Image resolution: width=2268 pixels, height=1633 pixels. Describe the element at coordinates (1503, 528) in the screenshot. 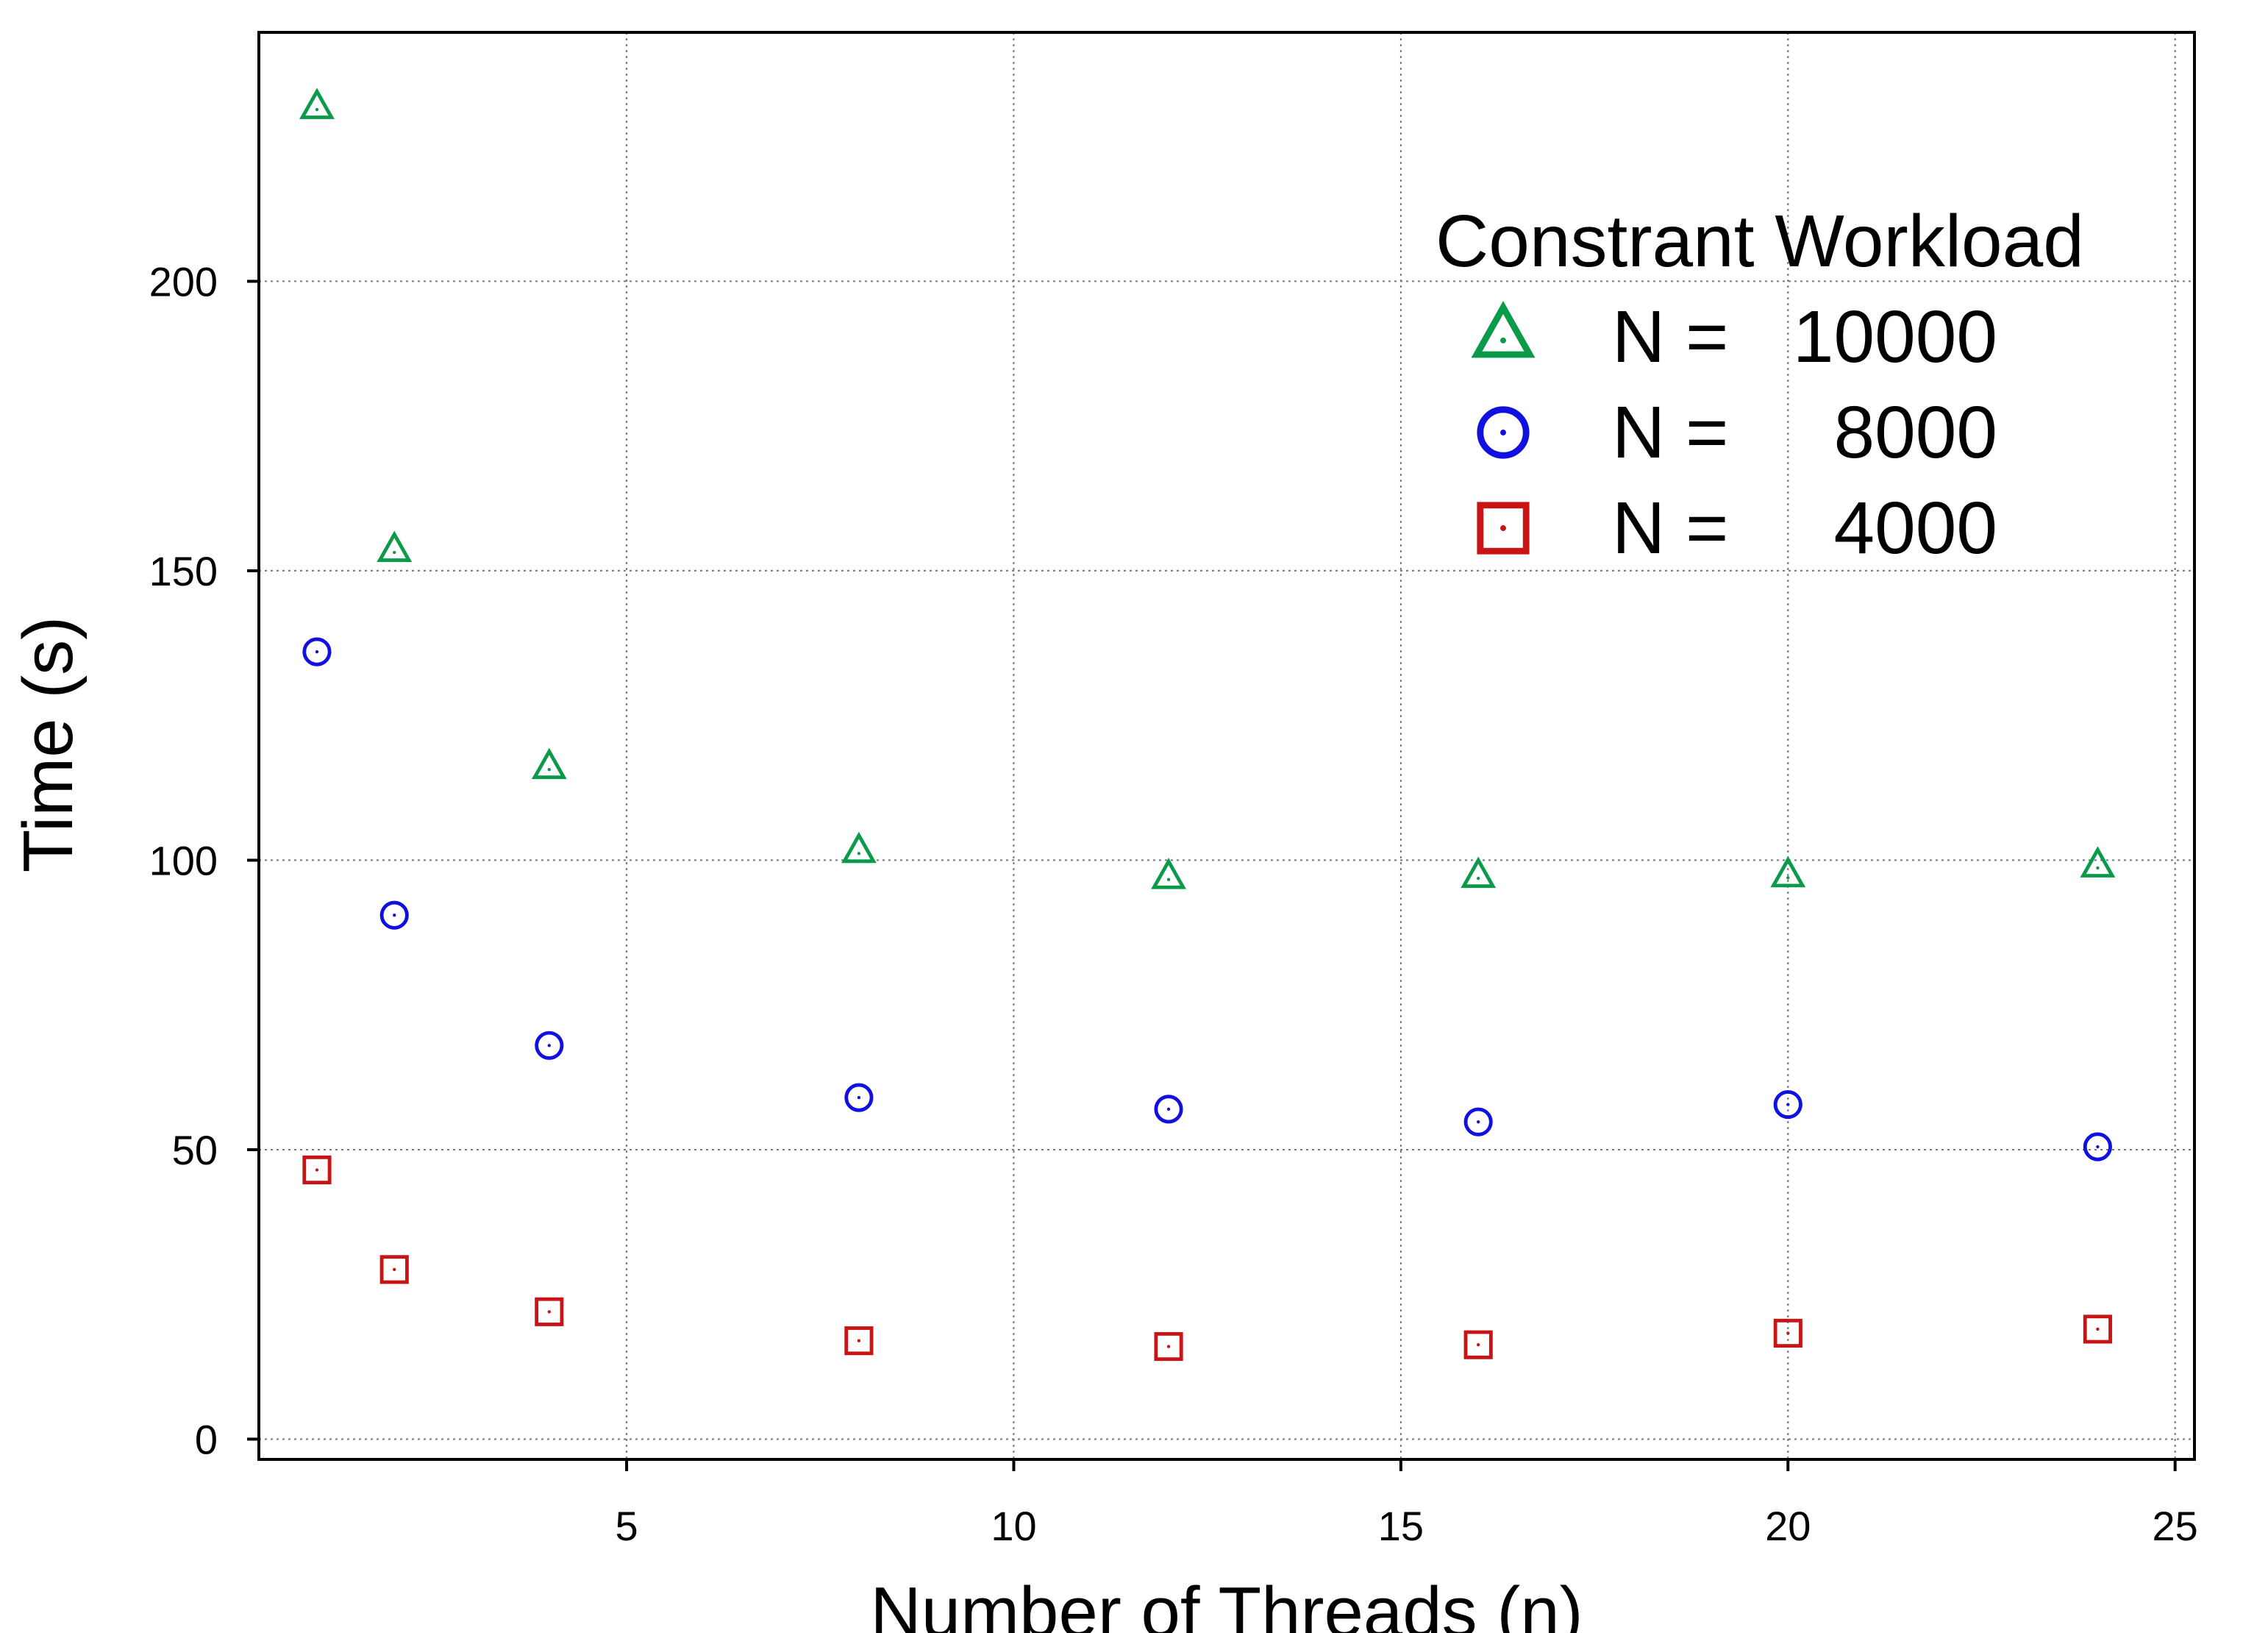

I see `legend-marker-square` at that location.